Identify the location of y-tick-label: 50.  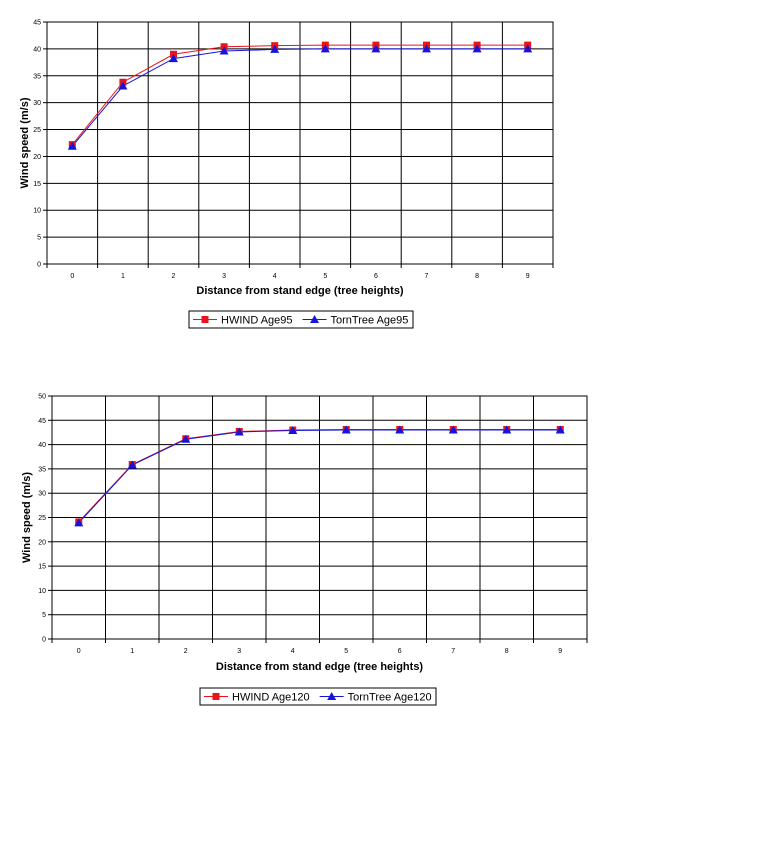
(42, 397).